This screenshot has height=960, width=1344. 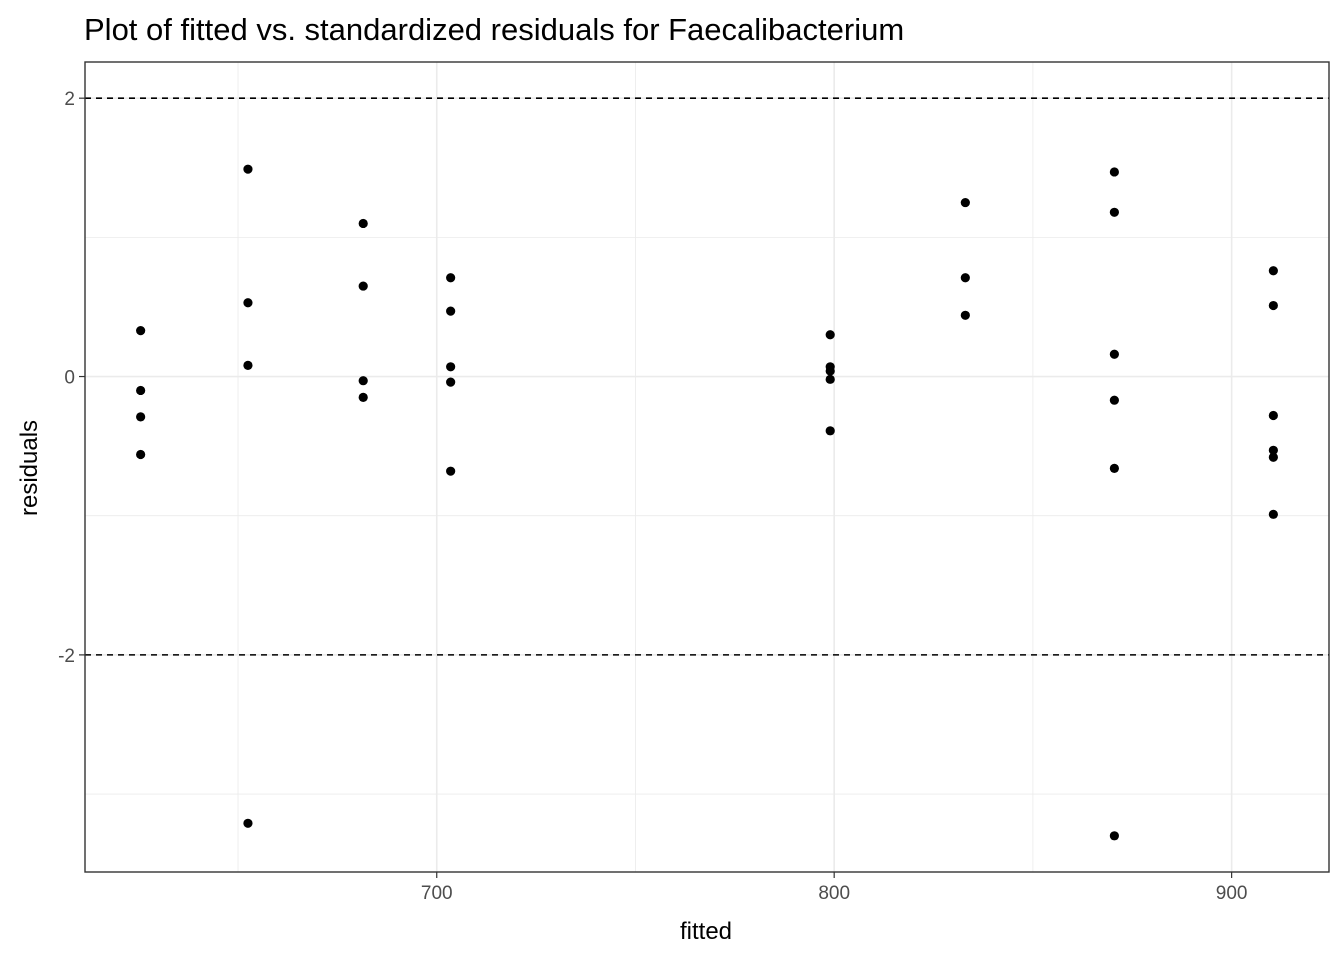 I want to click on y-axis: 2 0 -2, so click(x=71, y=378).